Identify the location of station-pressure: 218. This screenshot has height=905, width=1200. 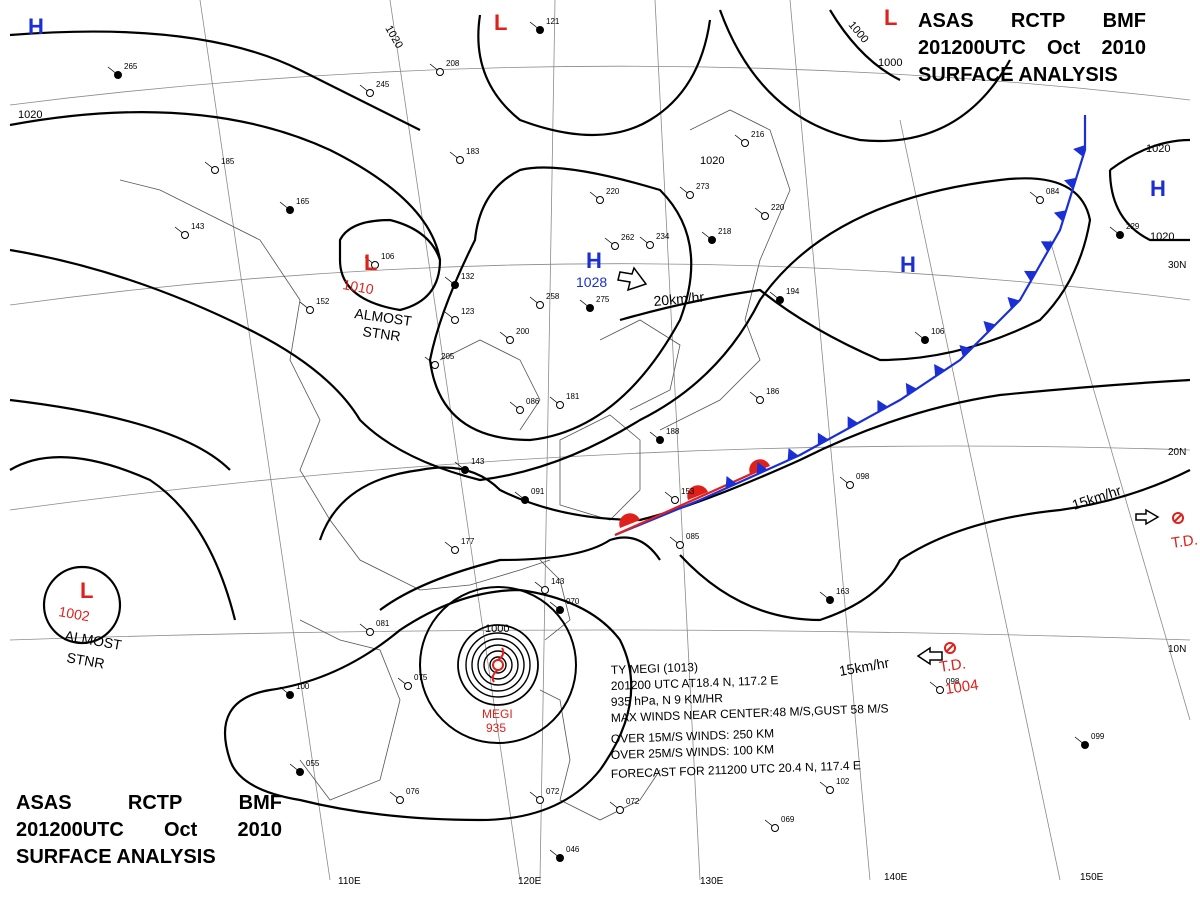
(725, 231).